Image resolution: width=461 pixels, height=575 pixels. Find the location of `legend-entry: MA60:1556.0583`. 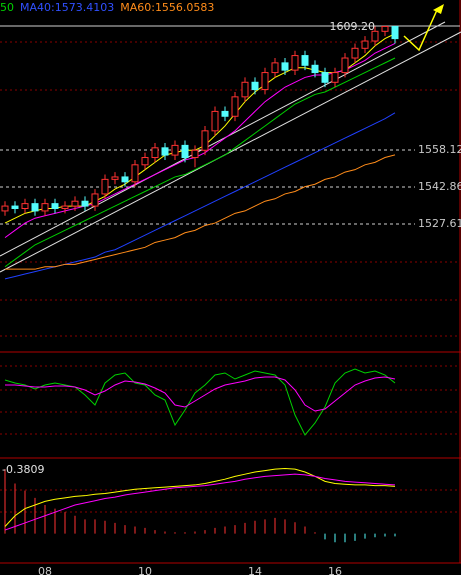

legend-entry: MA60:1556.0583 is located at coordinates (167, 7).